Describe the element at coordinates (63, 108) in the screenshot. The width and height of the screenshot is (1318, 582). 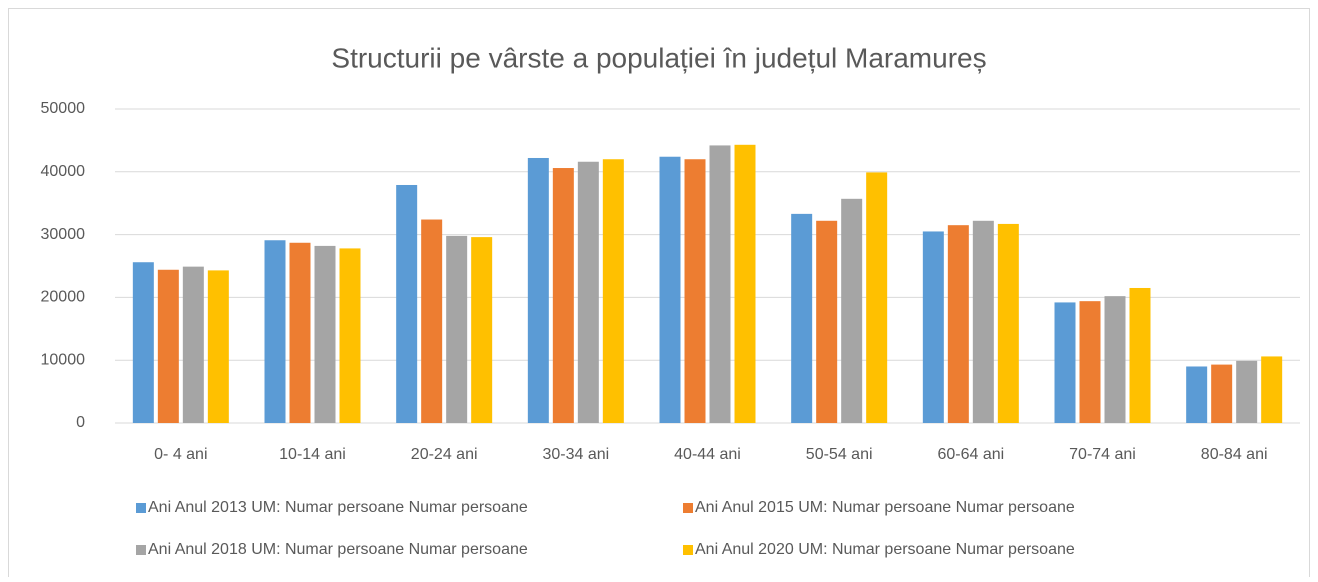
I see `y-tick-label: 50000` at that location.